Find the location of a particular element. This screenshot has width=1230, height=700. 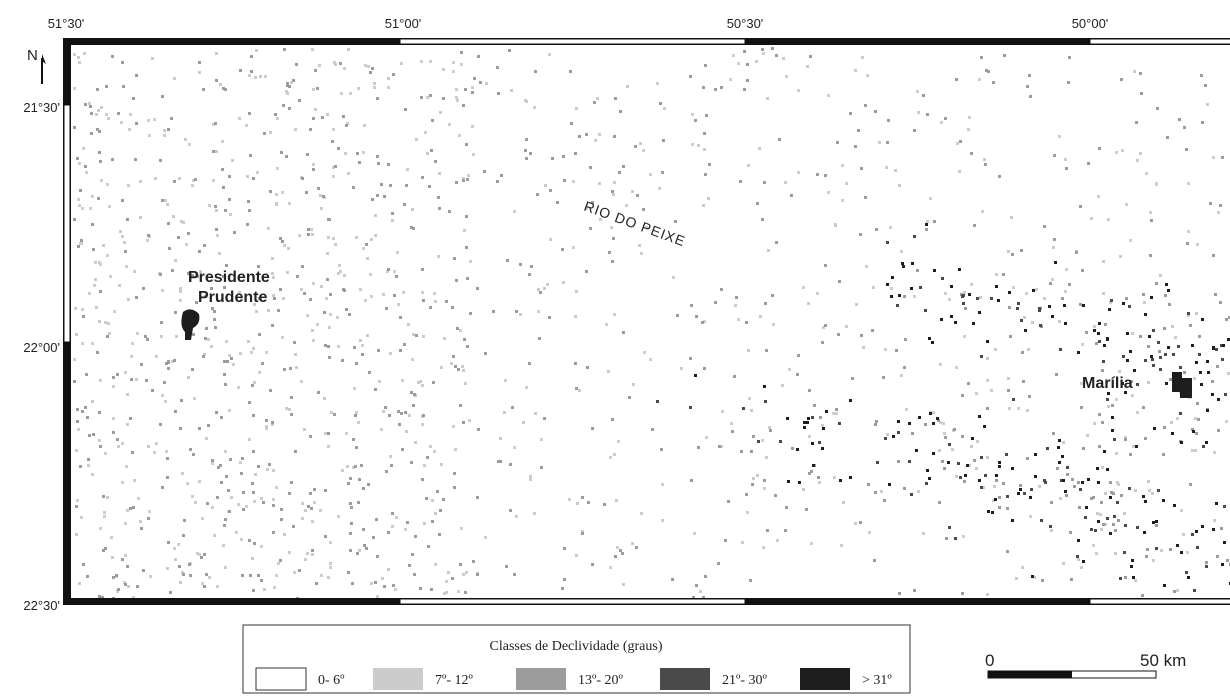

legend-items: 0- 6º 7º- 12º 13º- 20º 21º- 30º > 31º is located at coordinates (573, 679).